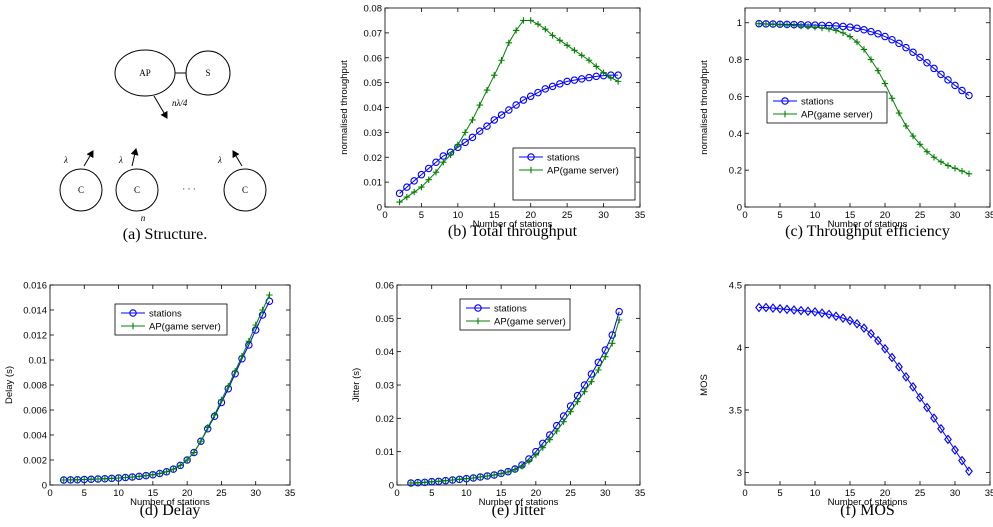 The height and width of the screenshot is (527, 993). I want to click on y-tick-label: 0.07, so click(373, 33).